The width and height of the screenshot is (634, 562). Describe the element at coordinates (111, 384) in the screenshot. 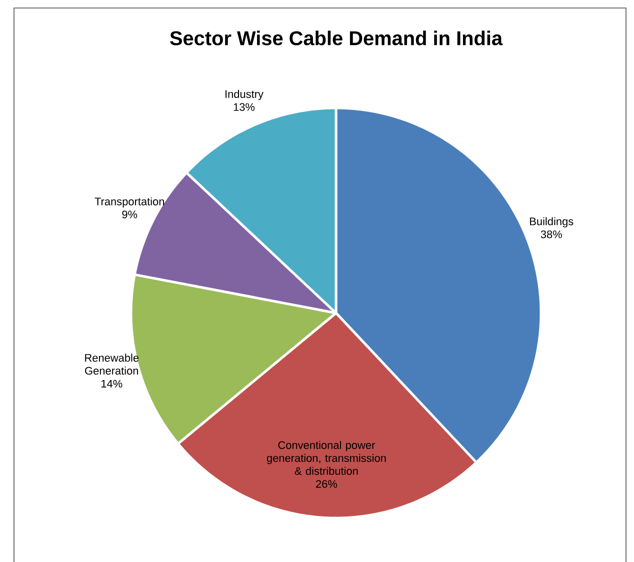

I see `data-label: 14%` at that location.